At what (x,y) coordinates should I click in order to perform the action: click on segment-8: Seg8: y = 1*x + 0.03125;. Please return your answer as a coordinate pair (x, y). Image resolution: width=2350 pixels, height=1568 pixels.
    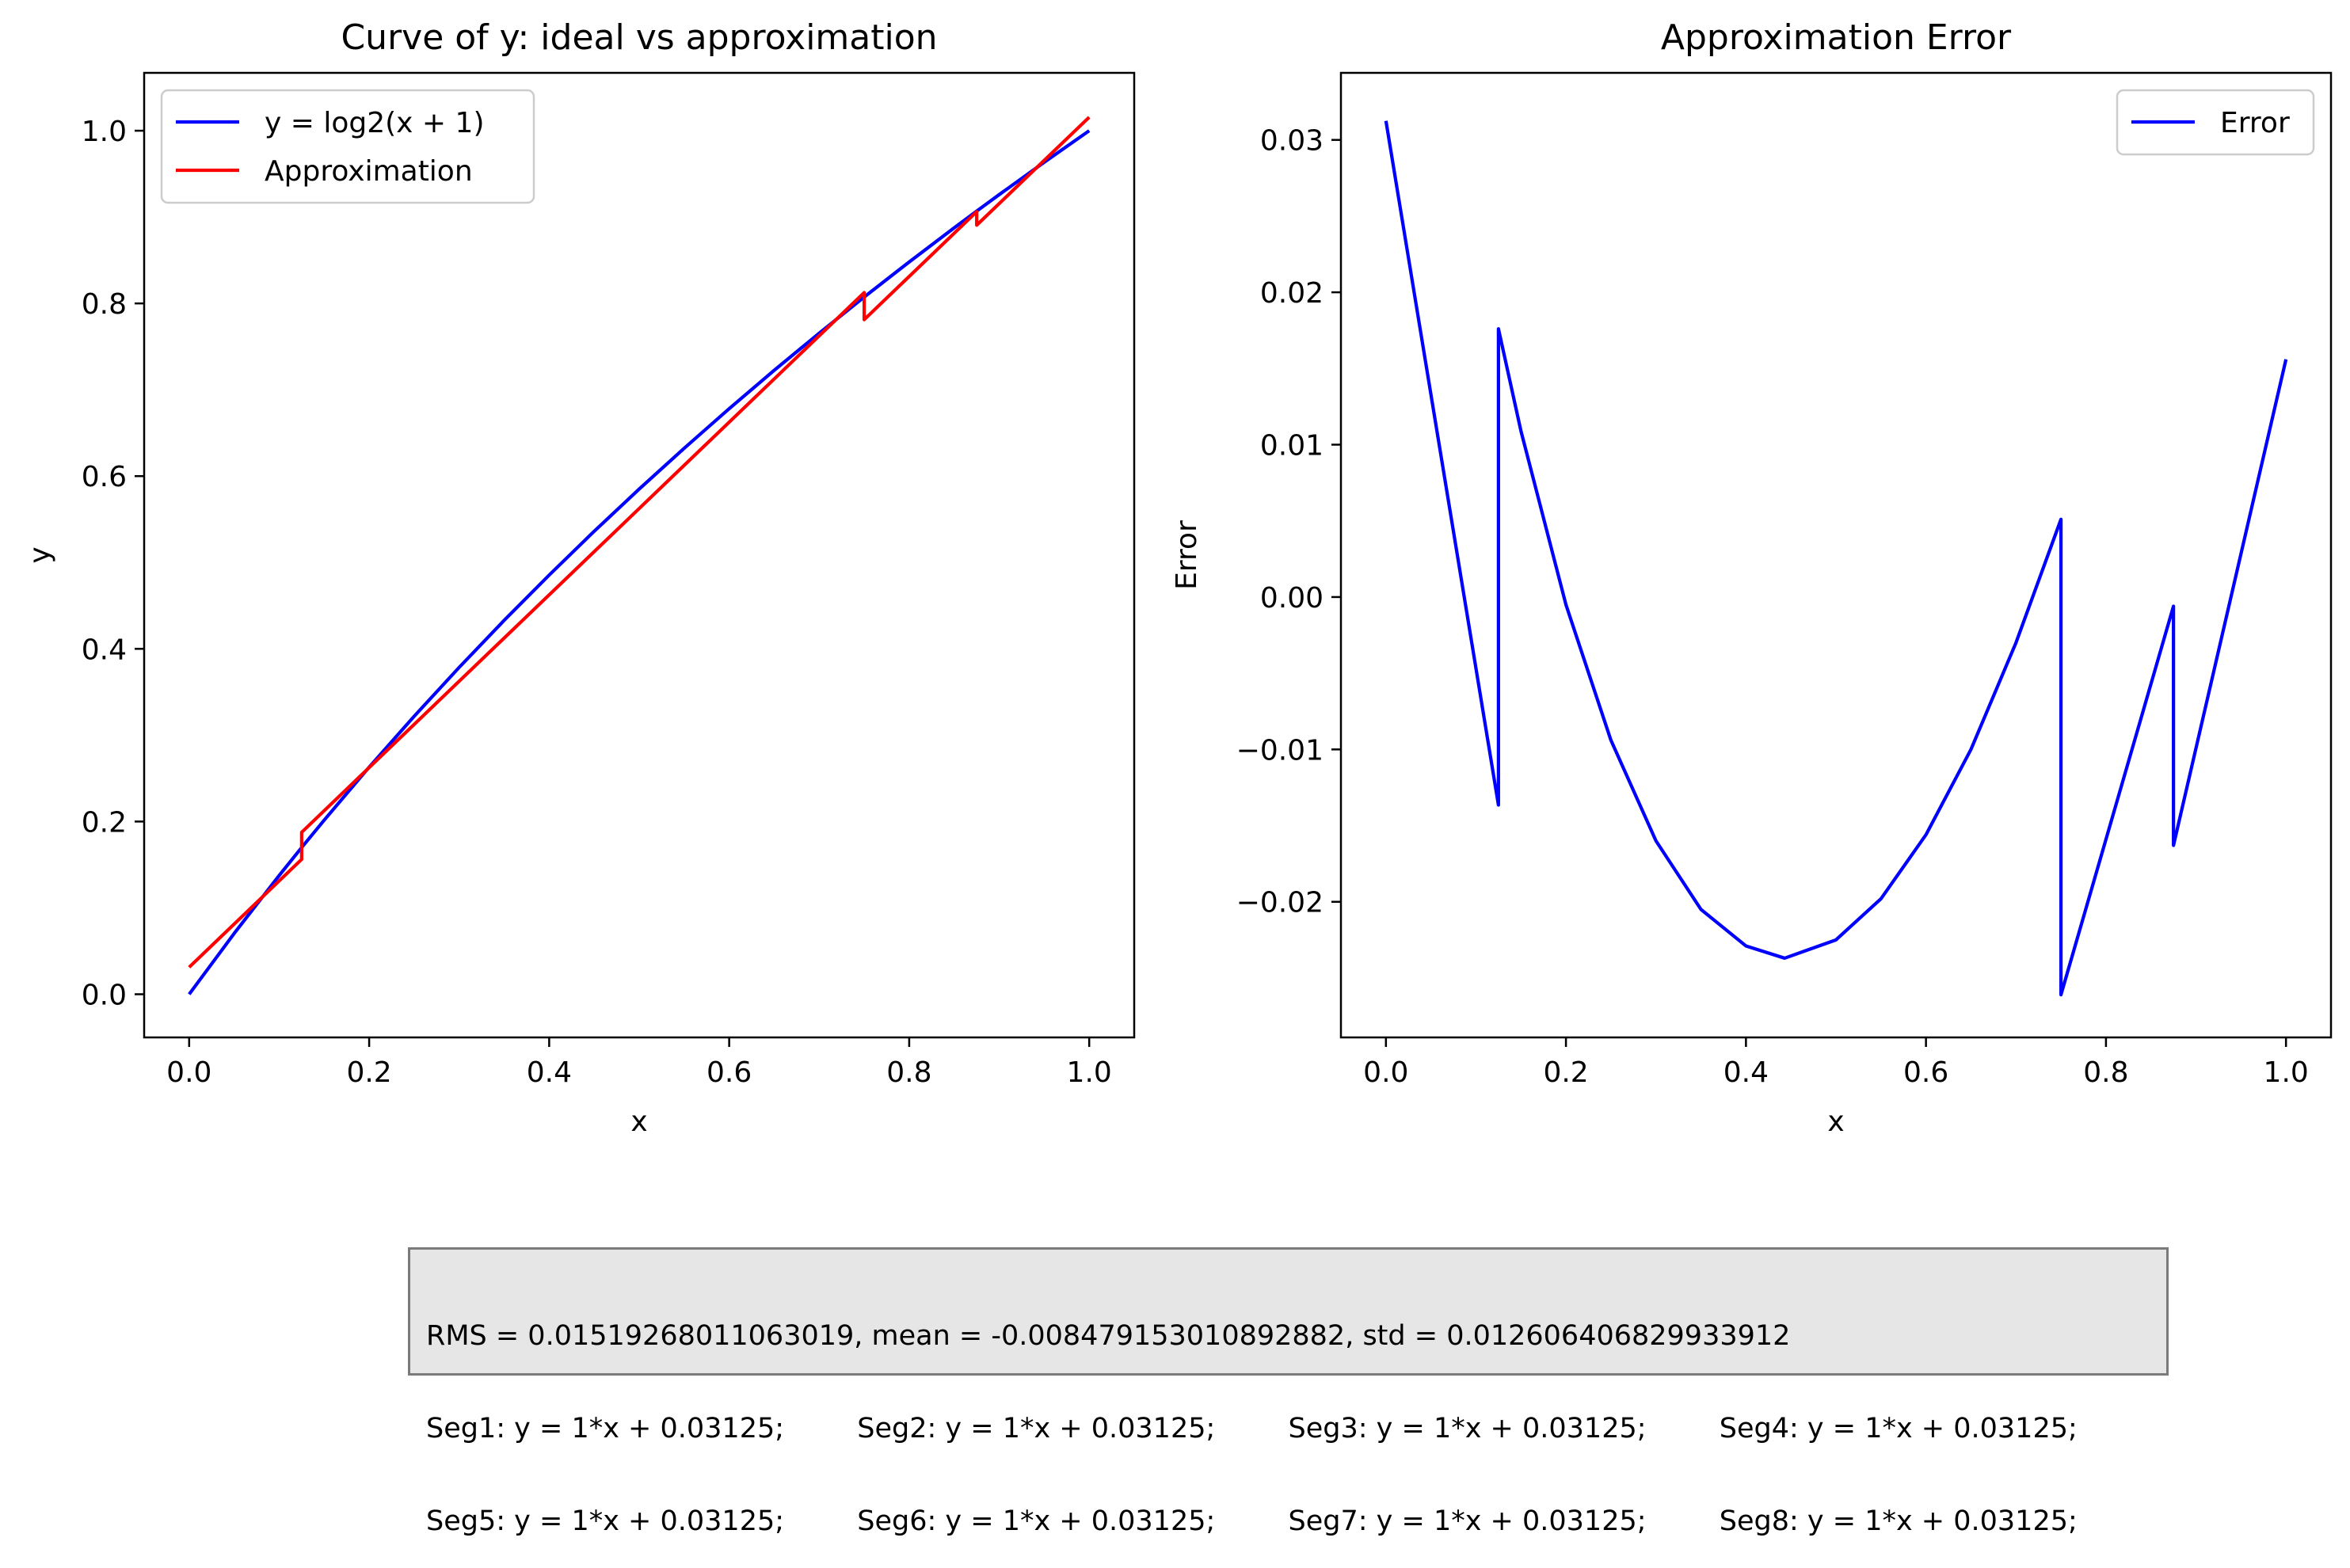
    Looking at the image, I should click on (1898, 1521).